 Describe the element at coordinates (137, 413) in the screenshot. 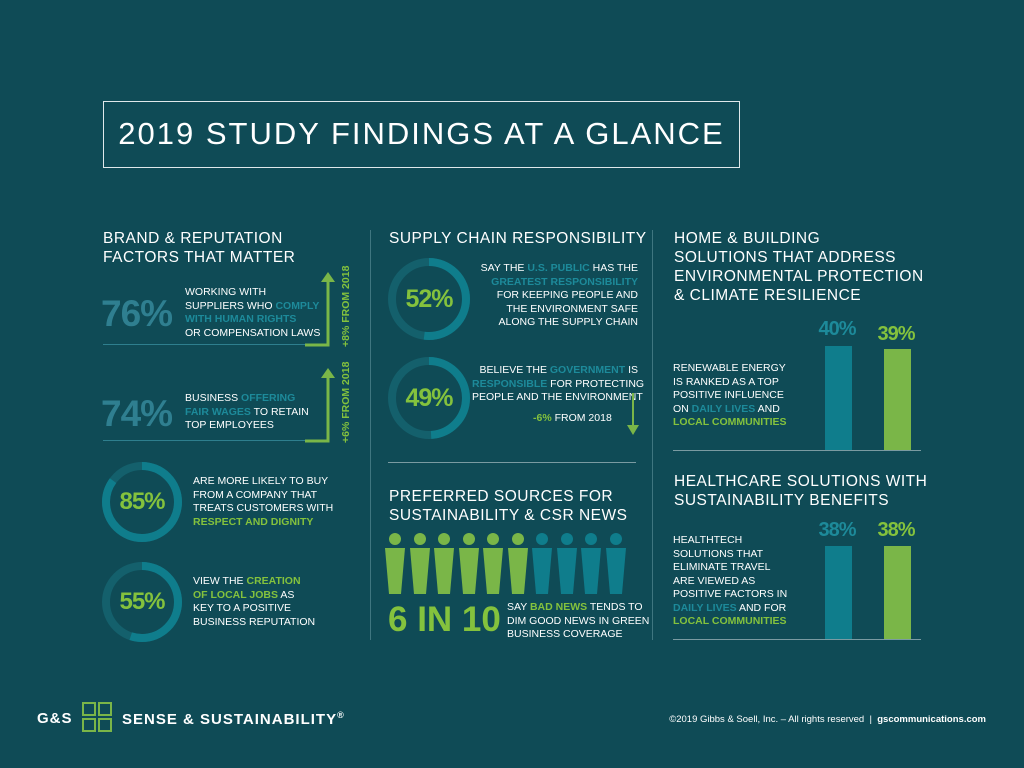

I see `brand-stat2-pct: 74%` at that location.